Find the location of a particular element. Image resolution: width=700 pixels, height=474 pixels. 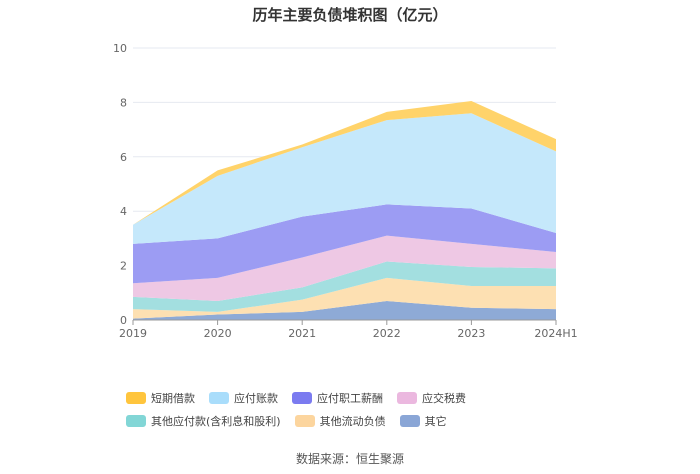

legend-item: 应付账款 is located at coordinates (243, 398).